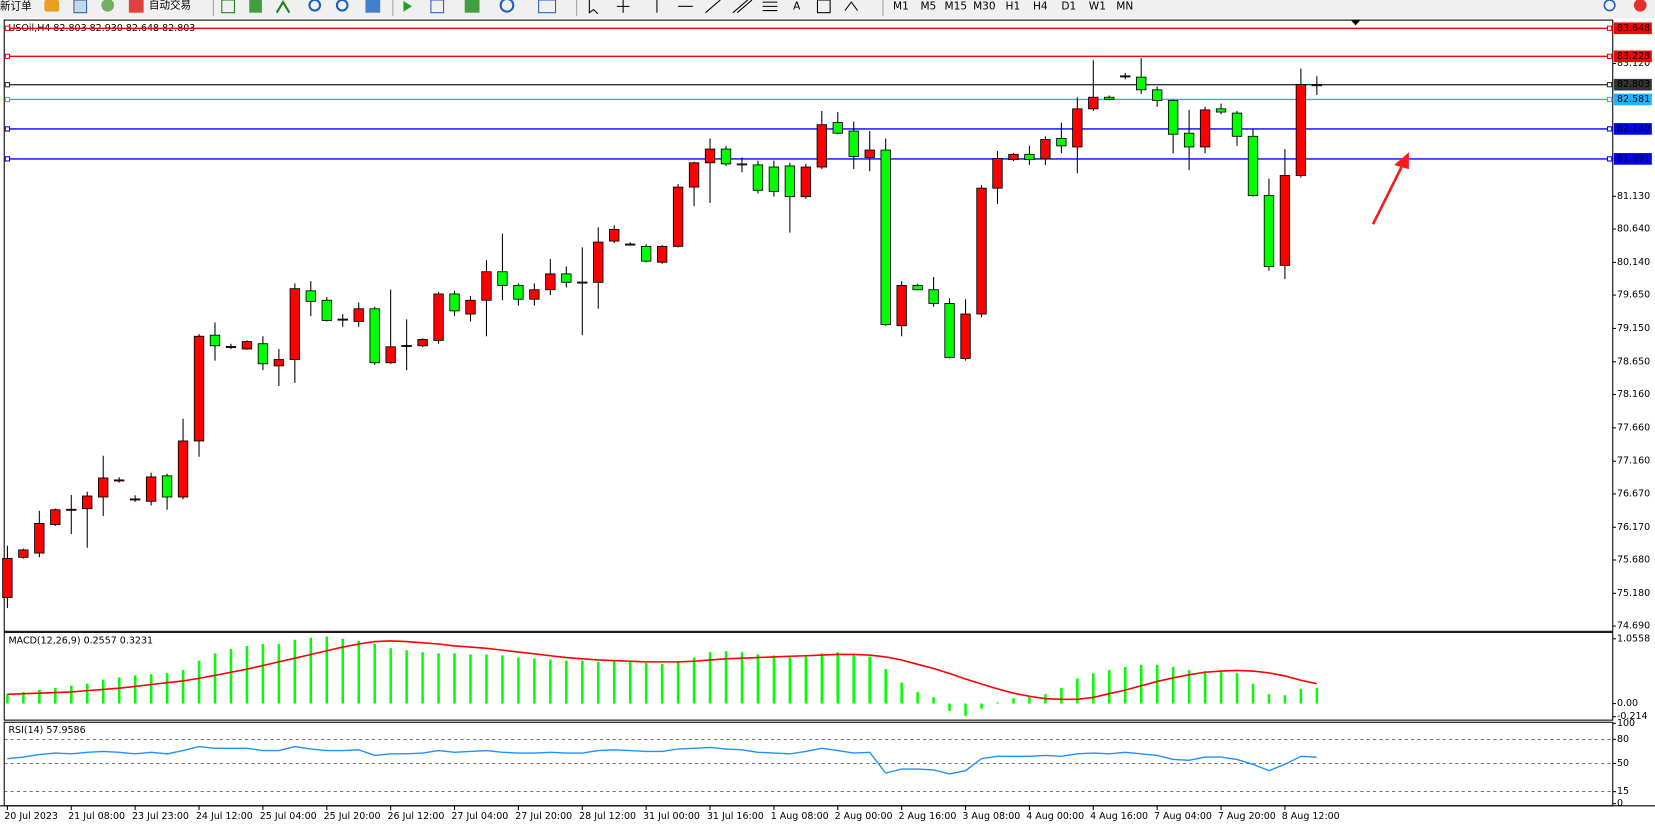 This screenshot has height=828, width=1655. Describe the element at coordinates (770, 6) in the screenshot. I see `fibo-tool` at that location.